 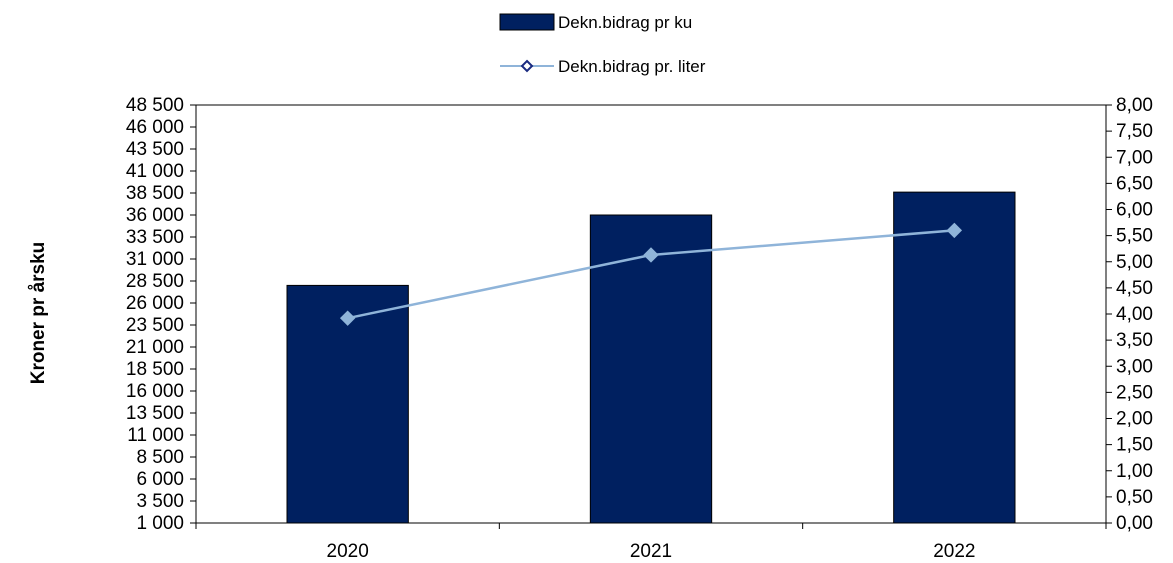 I want to click on bar-2022, so click(x=954, y=357).